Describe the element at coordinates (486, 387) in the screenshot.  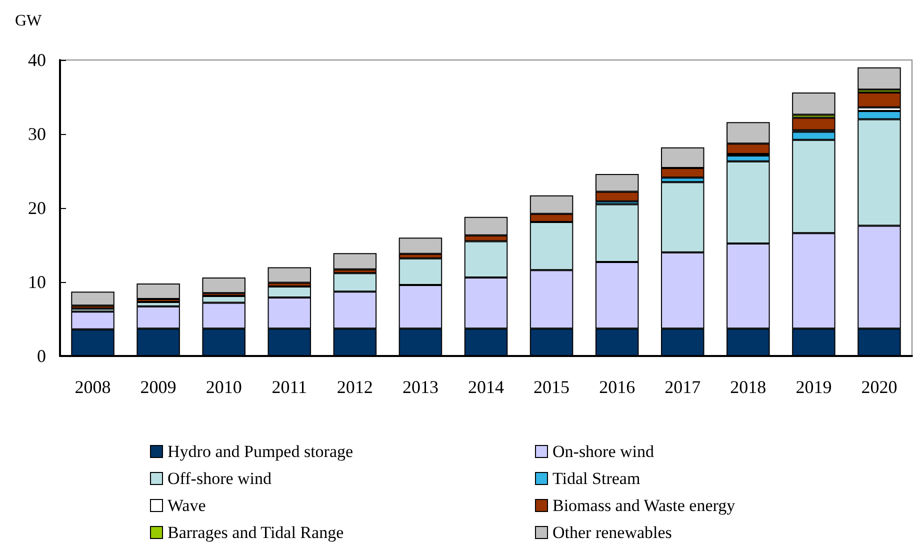
I see `x-tick-label: 2014` at that location.